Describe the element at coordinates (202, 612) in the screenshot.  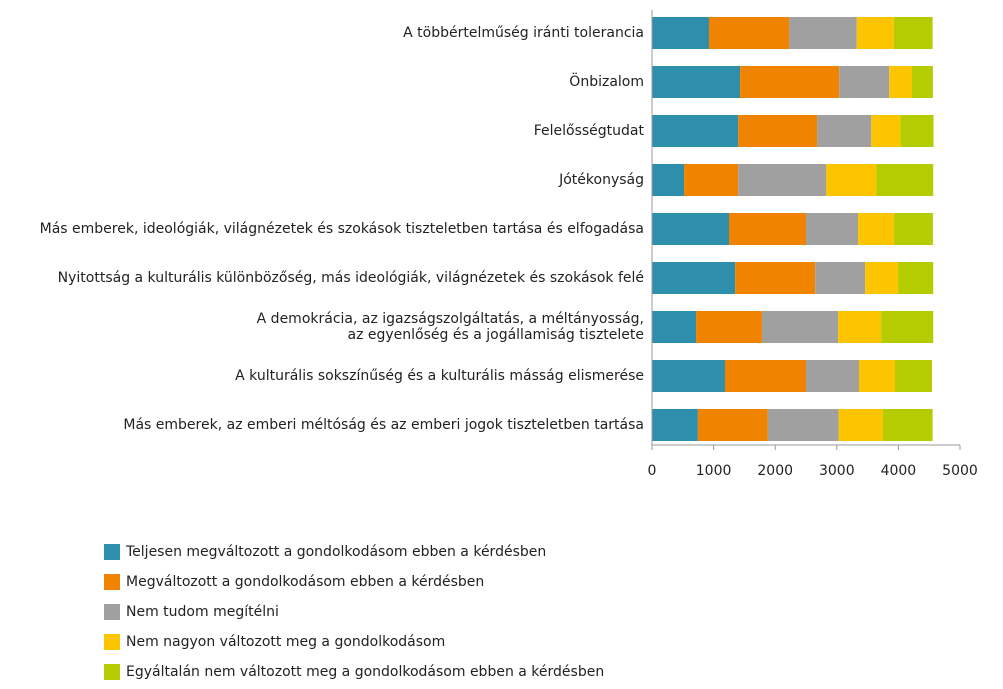
I see `legend-label: Nem tudom megítélni` at that location.